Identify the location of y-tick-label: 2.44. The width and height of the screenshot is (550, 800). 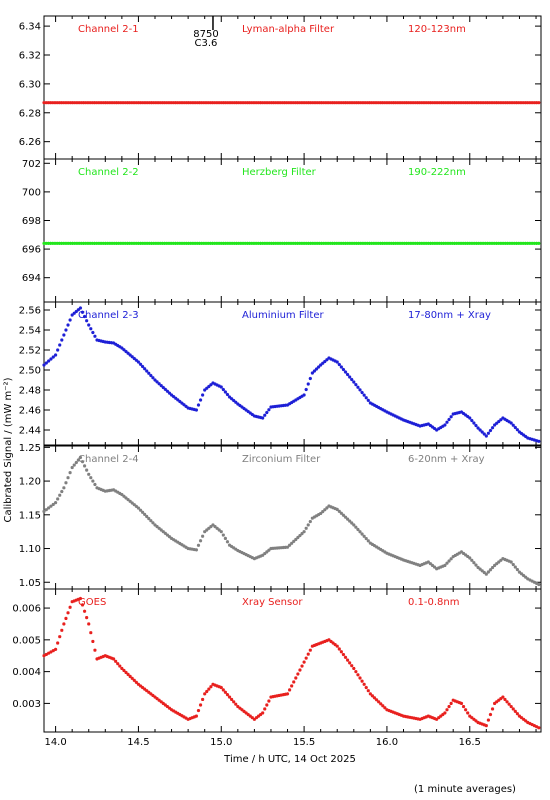
(30, 431).